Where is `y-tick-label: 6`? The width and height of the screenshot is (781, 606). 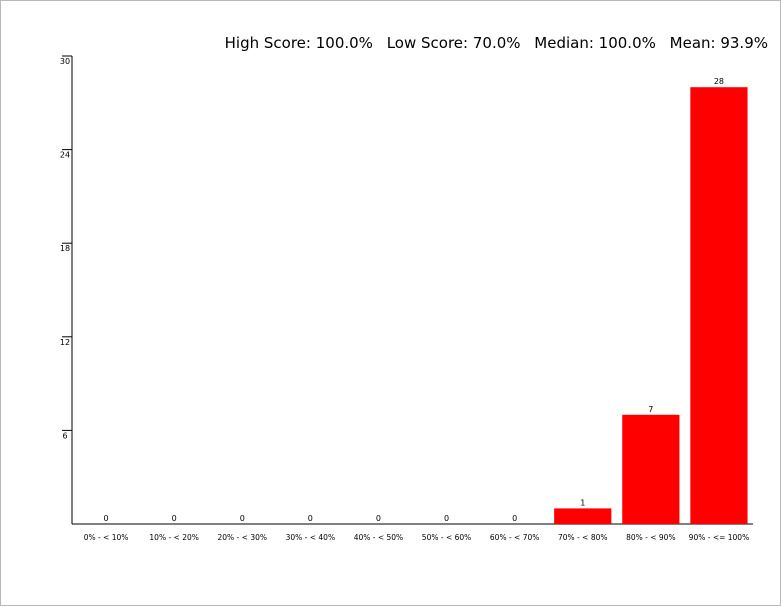 y-tick-label: 6 is located at coordinates (64, 435).